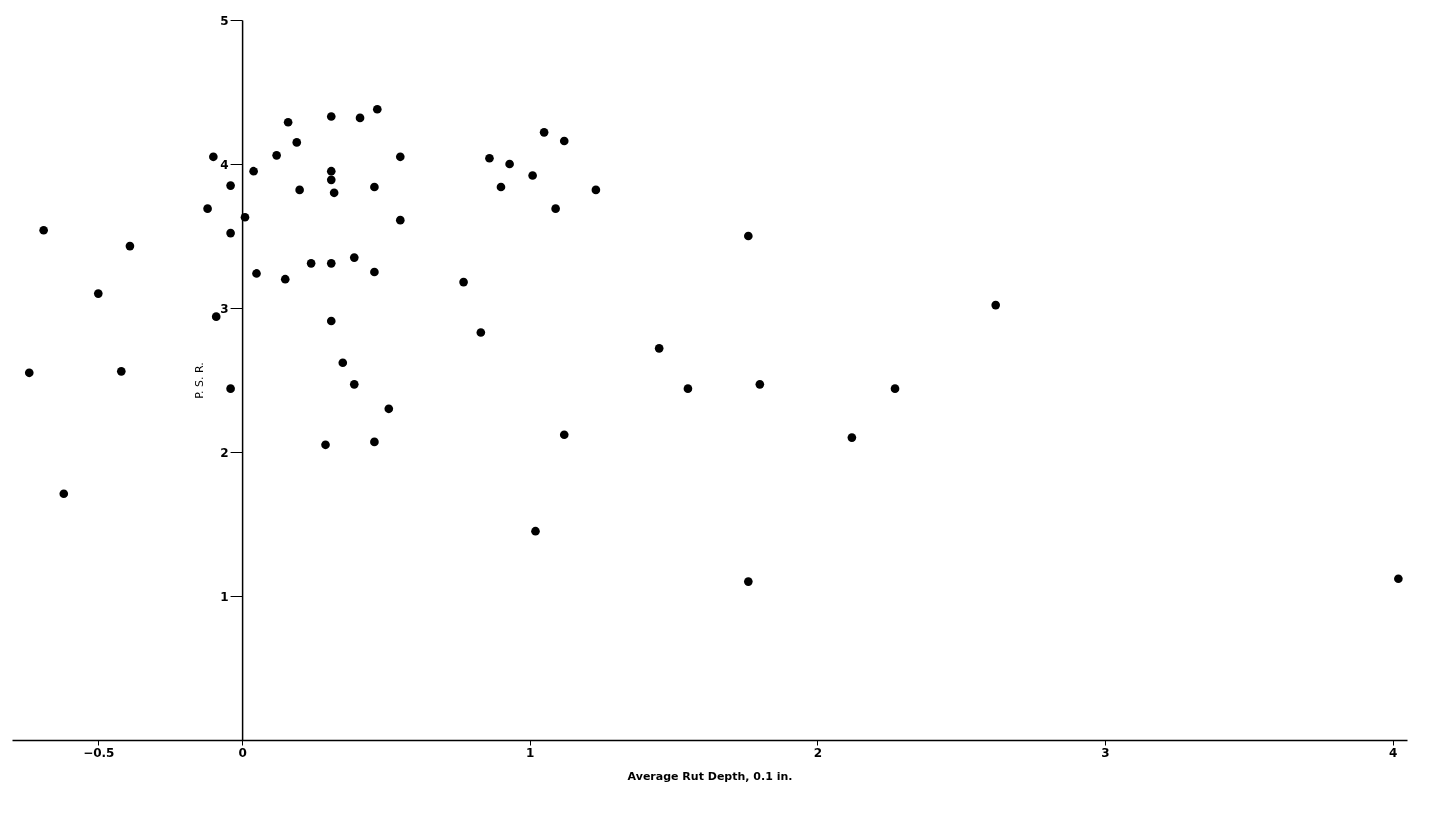 This screenshot has height=818, width=1437. I want to click on x-tick-label: 2, so click(818, 752).